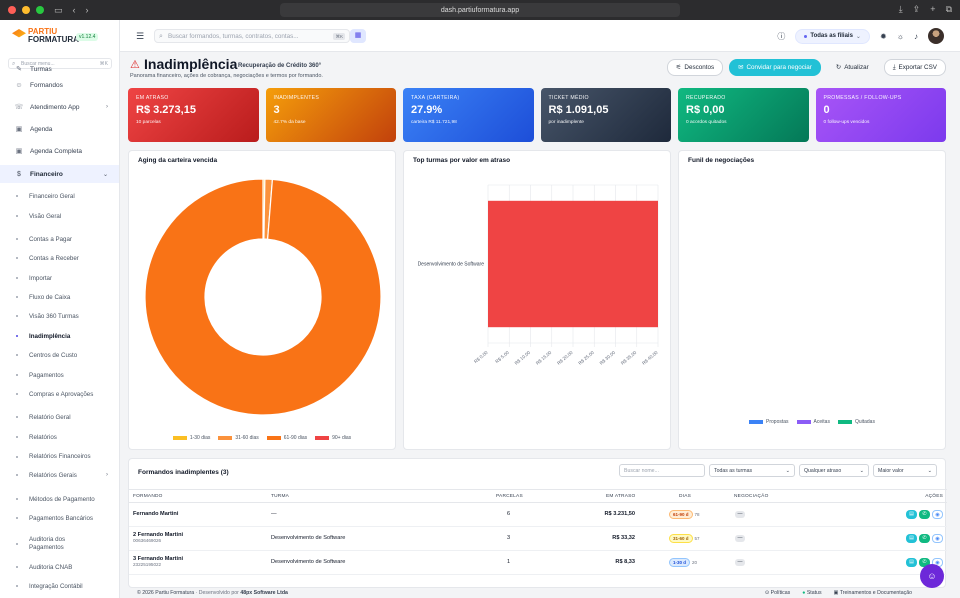 The height and width of the screenshot is (598, 960). What do you see at coordinates (900, 36) in the screenshot?
I see `sun-icon: ☼` at bounding box center [900, 36].